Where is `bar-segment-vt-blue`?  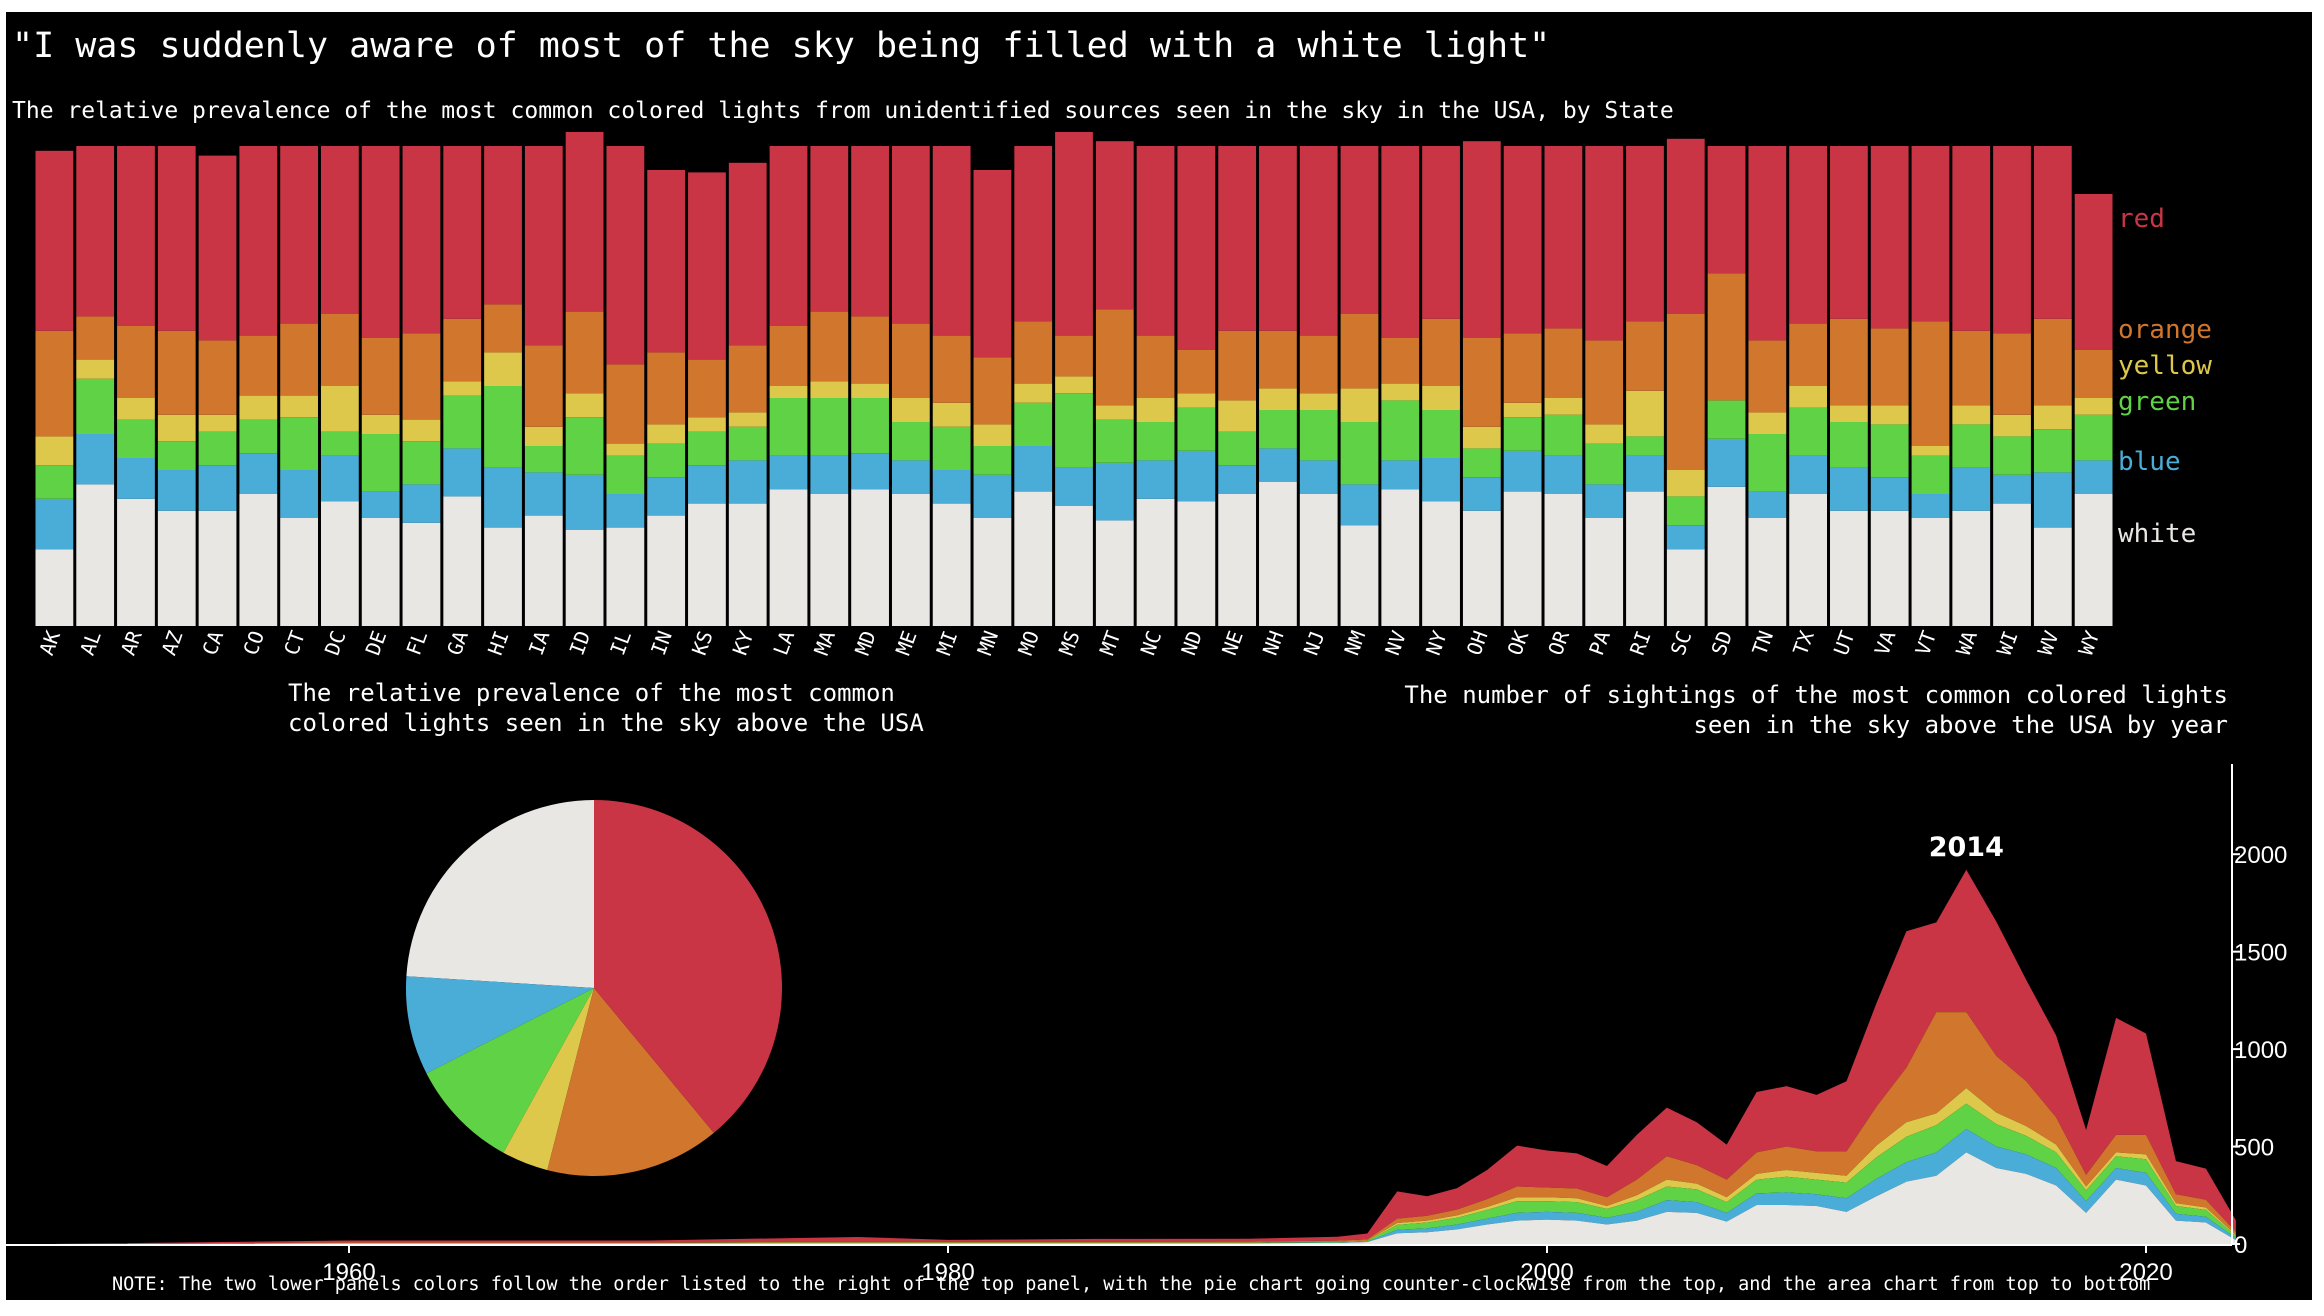 bar-segment-vt-blue is located at coordinates (1930, 506).